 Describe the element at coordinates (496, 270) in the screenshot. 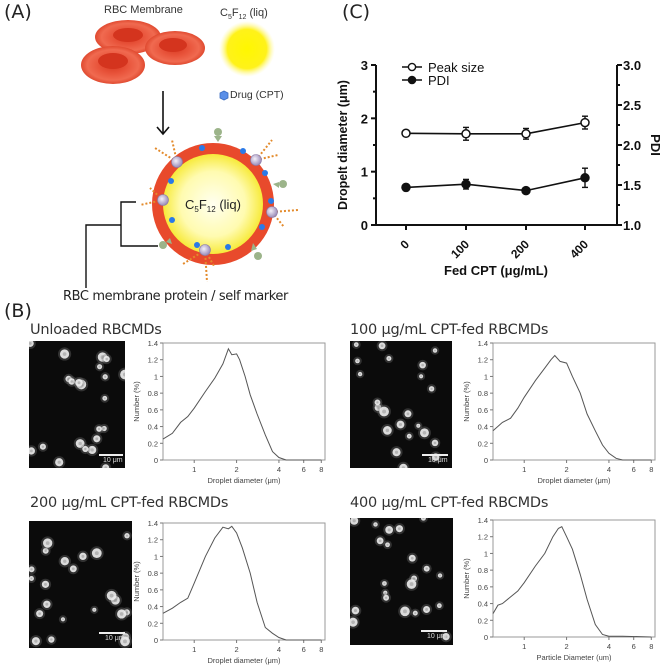

I see `svg-text: Fed CPT (μg/mL)` at that location.